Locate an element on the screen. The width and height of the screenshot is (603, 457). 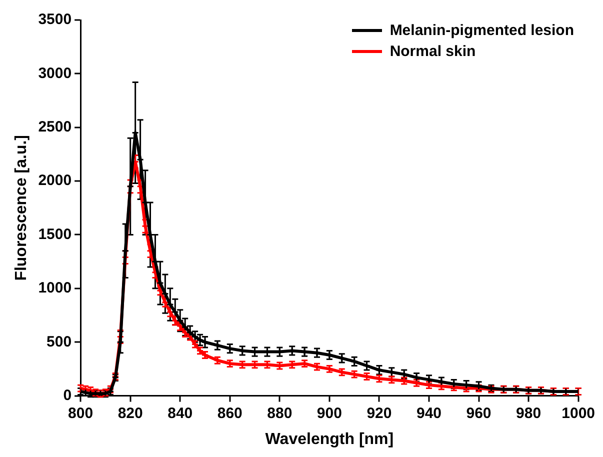
x-tick-label: 800 is located at coordinates (81, 413).